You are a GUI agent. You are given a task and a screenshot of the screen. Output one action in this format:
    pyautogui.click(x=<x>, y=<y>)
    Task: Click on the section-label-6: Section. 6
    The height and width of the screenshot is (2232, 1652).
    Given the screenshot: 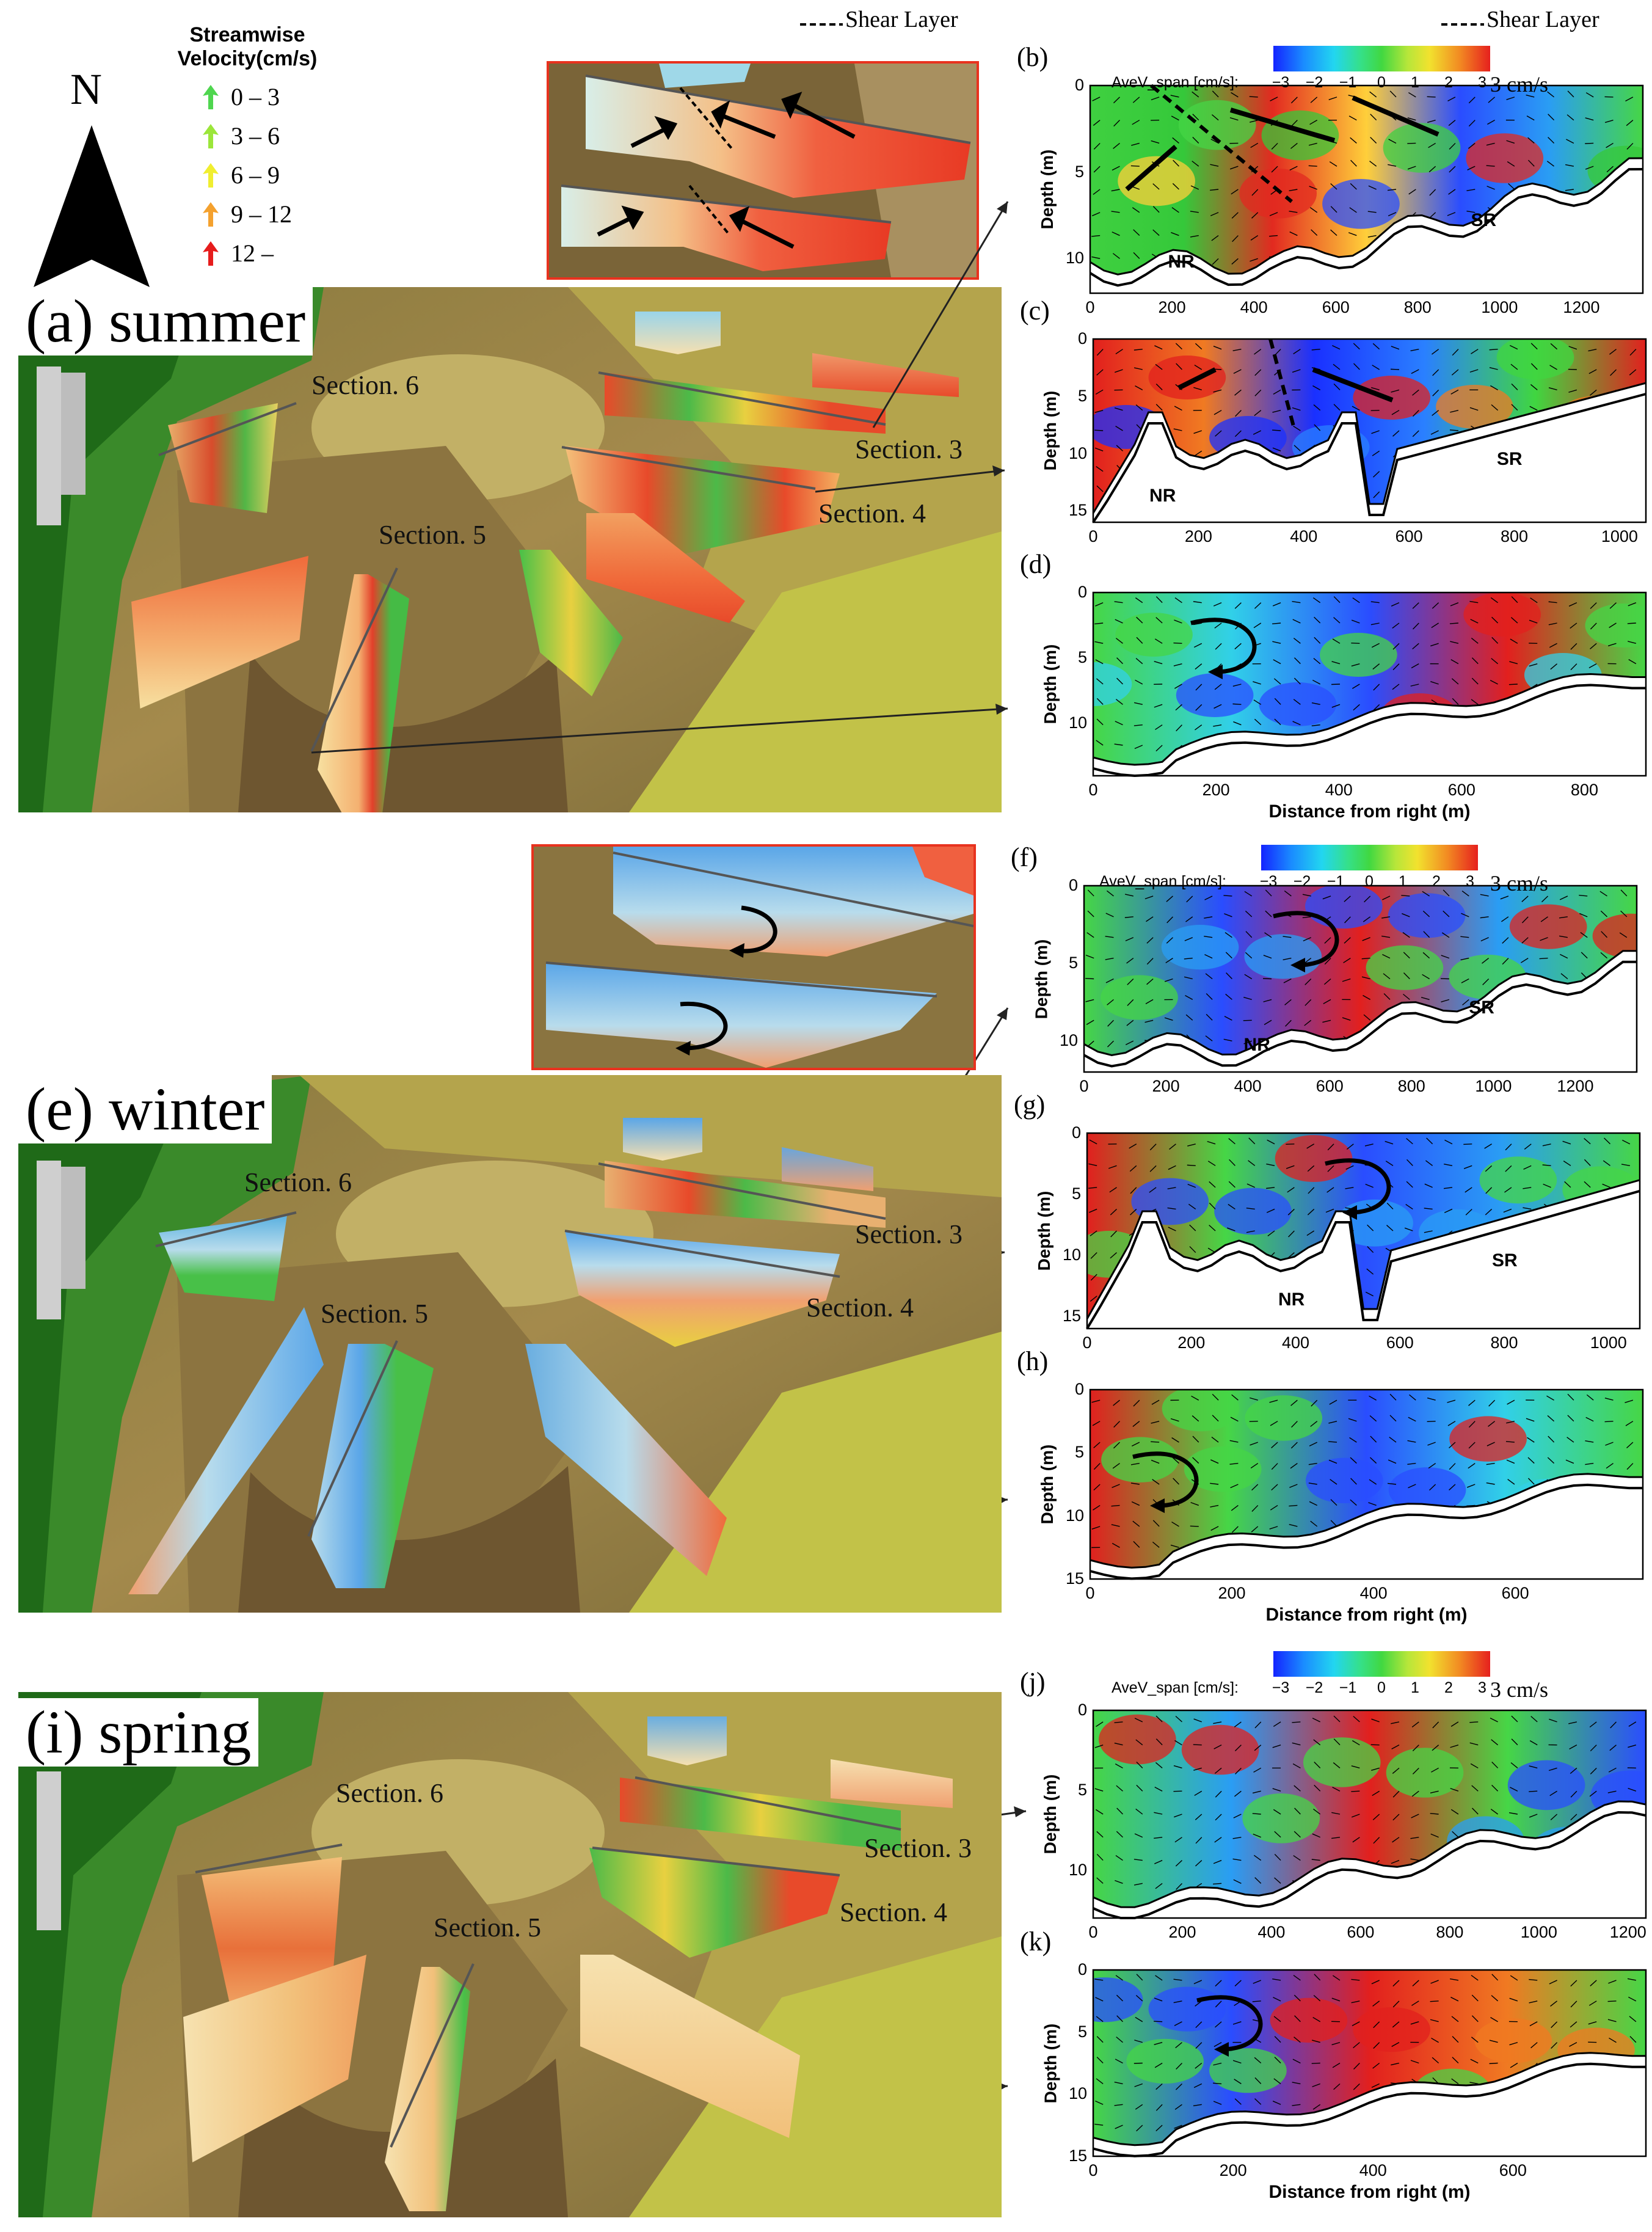 What is the action you would take?
    pyautogui.click(x=298, y=1182)
    